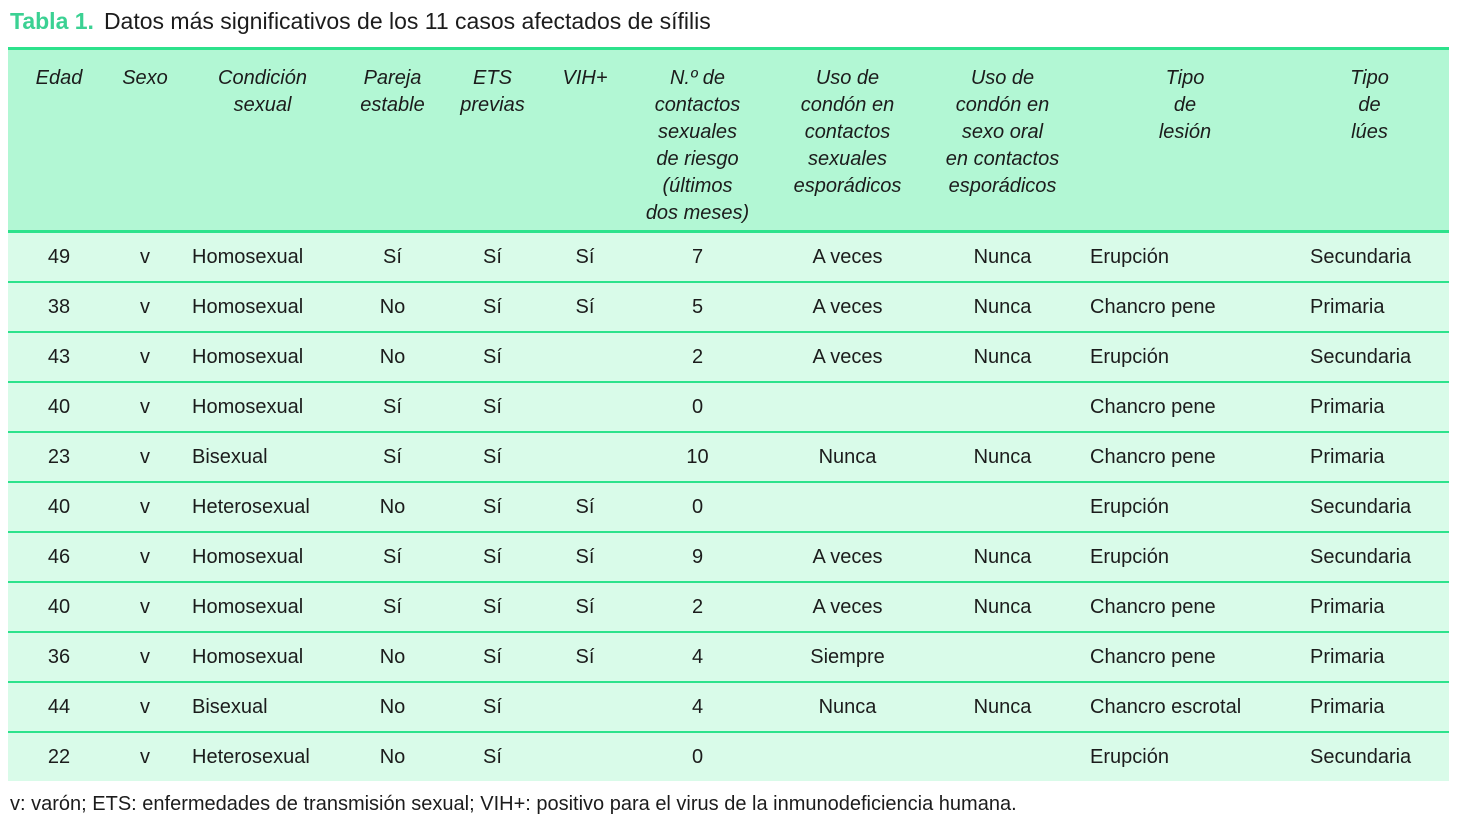 This screenshot has height=822, width=1458. What do you see at coordinates (59, 78) in the screenshot?
I see `column-header-edad: Edad` at bounding box center [59, 78].